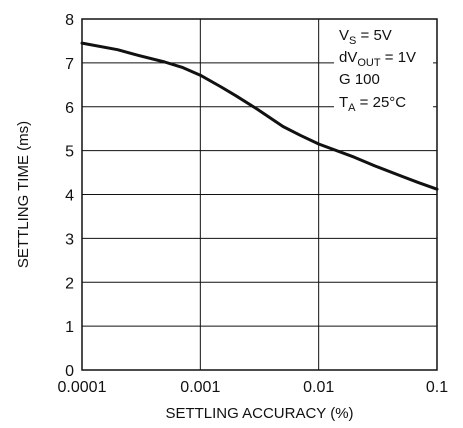 The height and width of the screenshot is (428, 463). I want to click on y-tick-label: 7, so click(69, 64).